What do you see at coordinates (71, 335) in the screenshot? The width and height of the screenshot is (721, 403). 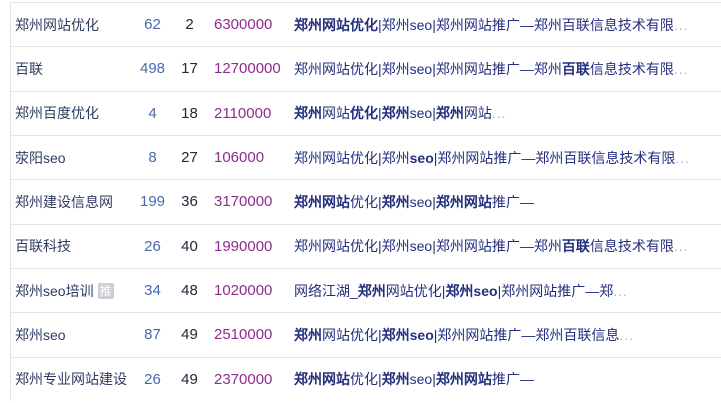 I see `keyword-cell: 郑州seo` at bounding box center [71, 335].